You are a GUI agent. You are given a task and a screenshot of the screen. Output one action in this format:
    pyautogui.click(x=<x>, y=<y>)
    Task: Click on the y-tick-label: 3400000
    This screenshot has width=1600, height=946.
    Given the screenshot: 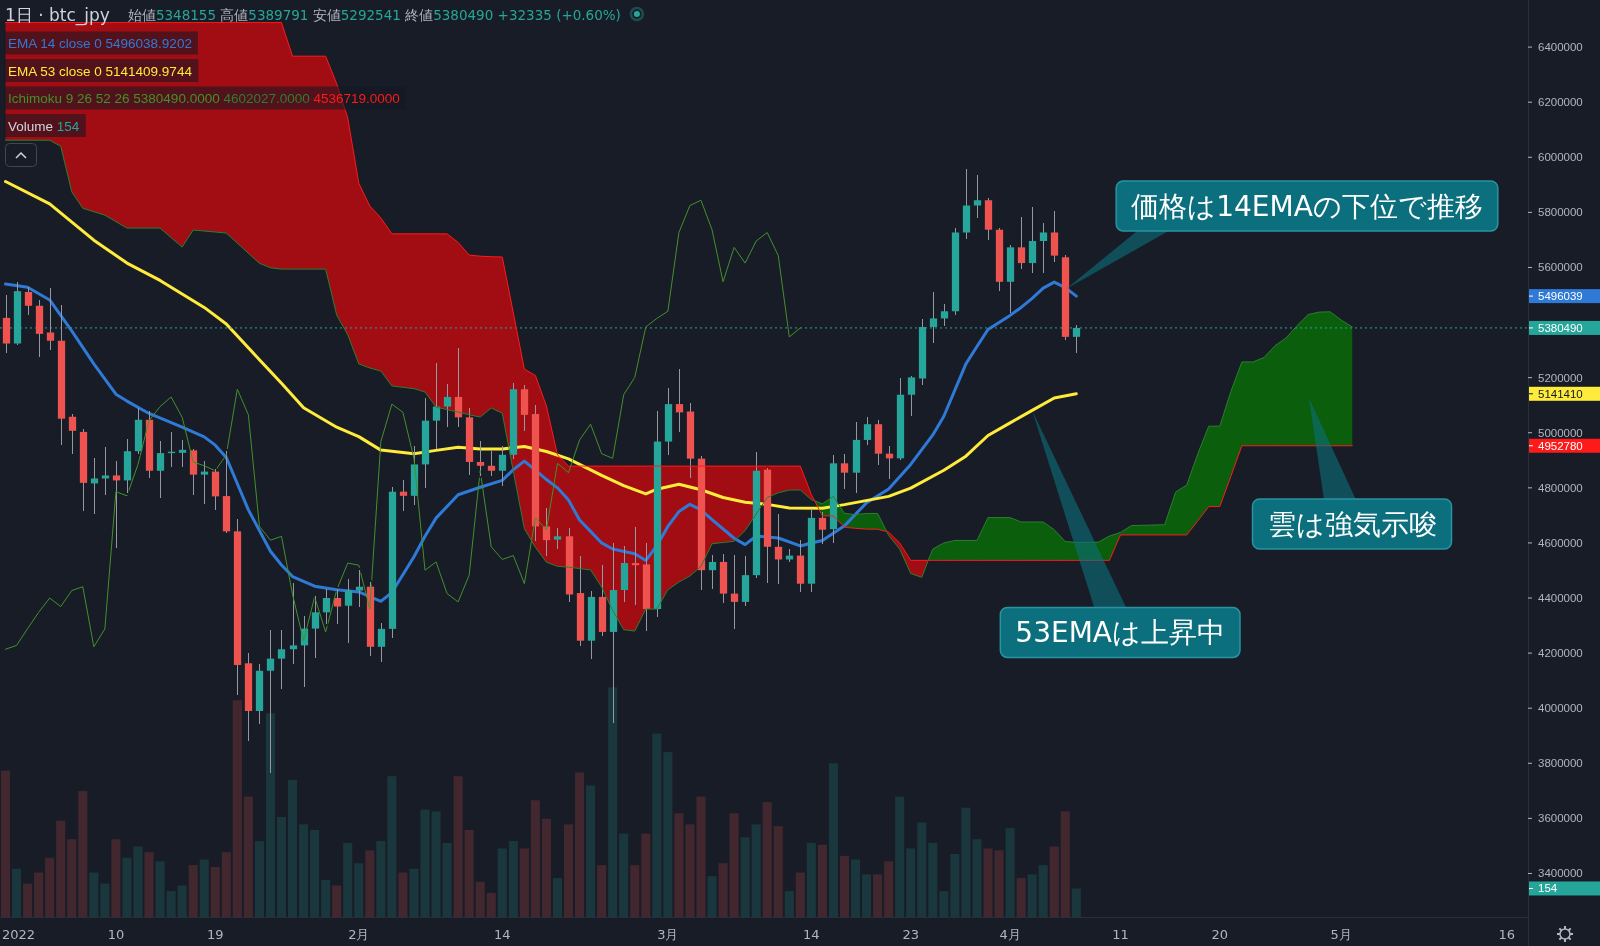 What is the action you would take?
    pyautogui.click(x=1560, y=873)
    